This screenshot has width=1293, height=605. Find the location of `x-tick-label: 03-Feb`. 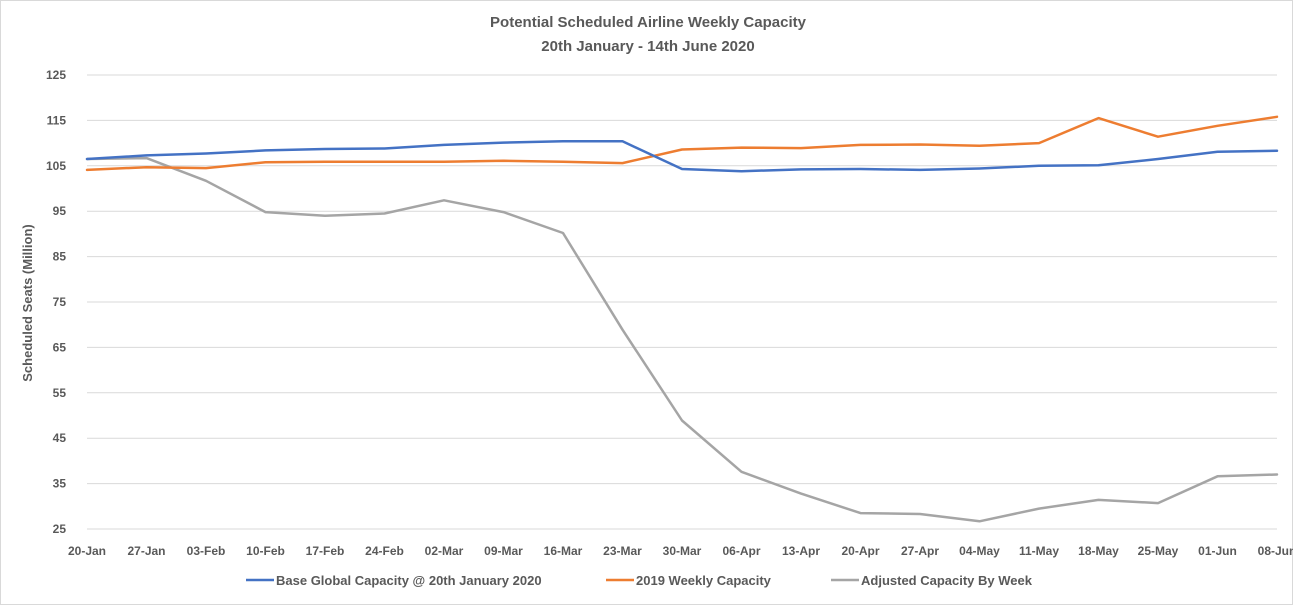

x-tick-label: 03-Feb is located at coordinates (206, 551).